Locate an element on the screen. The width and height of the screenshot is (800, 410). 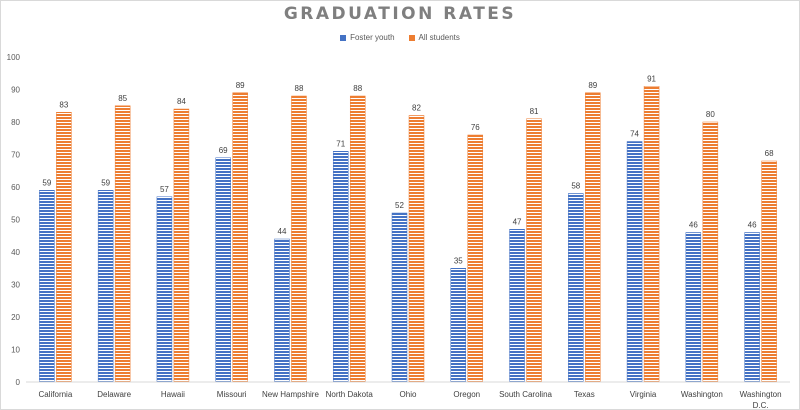
bar-foster-youth-ohio is located at coordinates (399, 297).